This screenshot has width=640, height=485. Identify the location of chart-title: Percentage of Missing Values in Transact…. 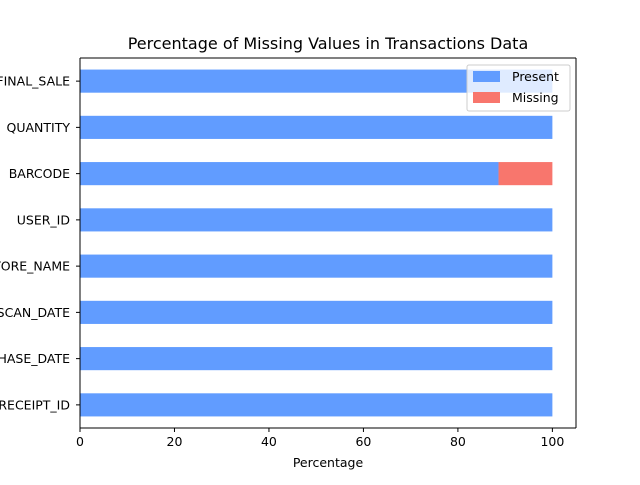
(328, 43).